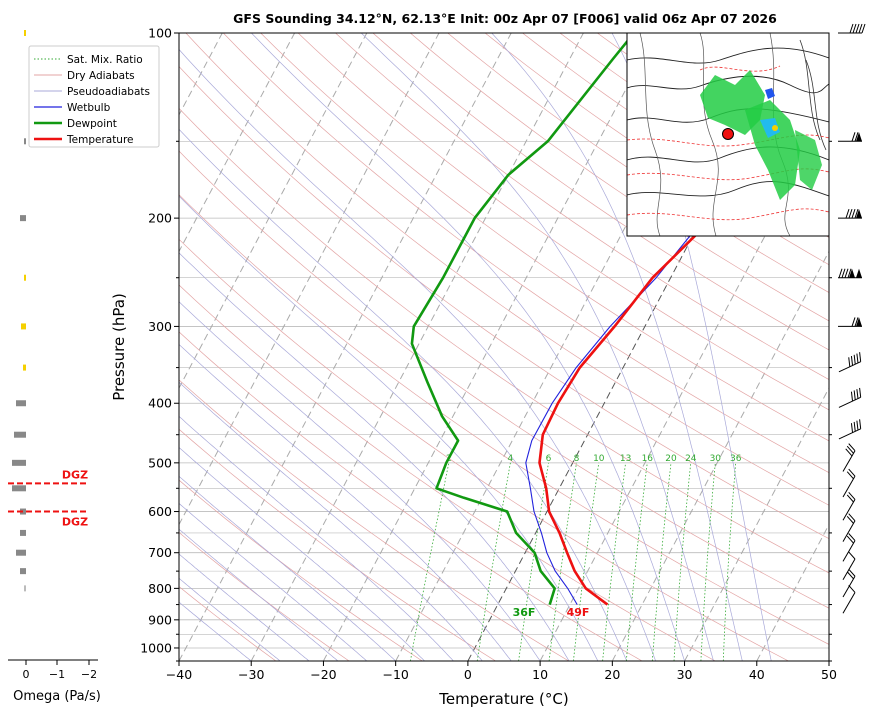 This screenshot has width=874, height=715. What do you see at coordinates (57, 696) in the screenshot?
I see `omega-axis-label: Omega (Pa/s)` at bounding box center [57, 696].